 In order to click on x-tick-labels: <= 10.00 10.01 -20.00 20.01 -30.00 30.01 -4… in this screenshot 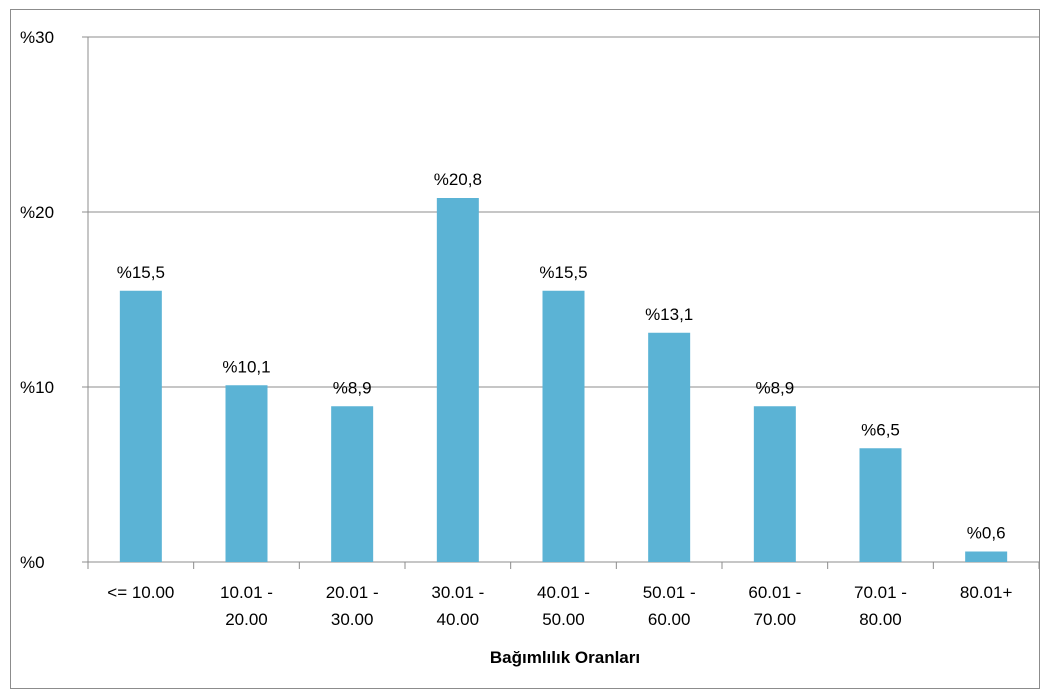, I will do `click(559, 606)`.